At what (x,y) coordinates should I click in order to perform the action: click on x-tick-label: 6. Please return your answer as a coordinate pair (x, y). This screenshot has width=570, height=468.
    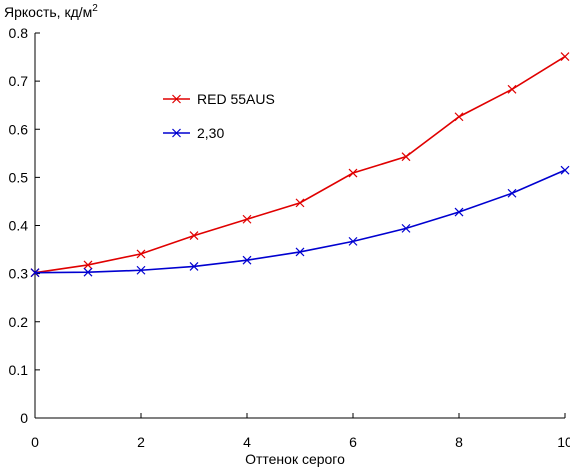
    Looking at the image, I should click on (353, 442).